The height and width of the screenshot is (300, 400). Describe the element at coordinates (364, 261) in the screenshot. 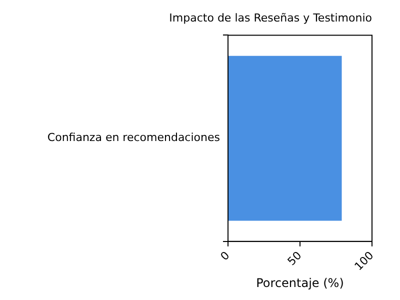

I see `x-tick-label: 100` at that location.